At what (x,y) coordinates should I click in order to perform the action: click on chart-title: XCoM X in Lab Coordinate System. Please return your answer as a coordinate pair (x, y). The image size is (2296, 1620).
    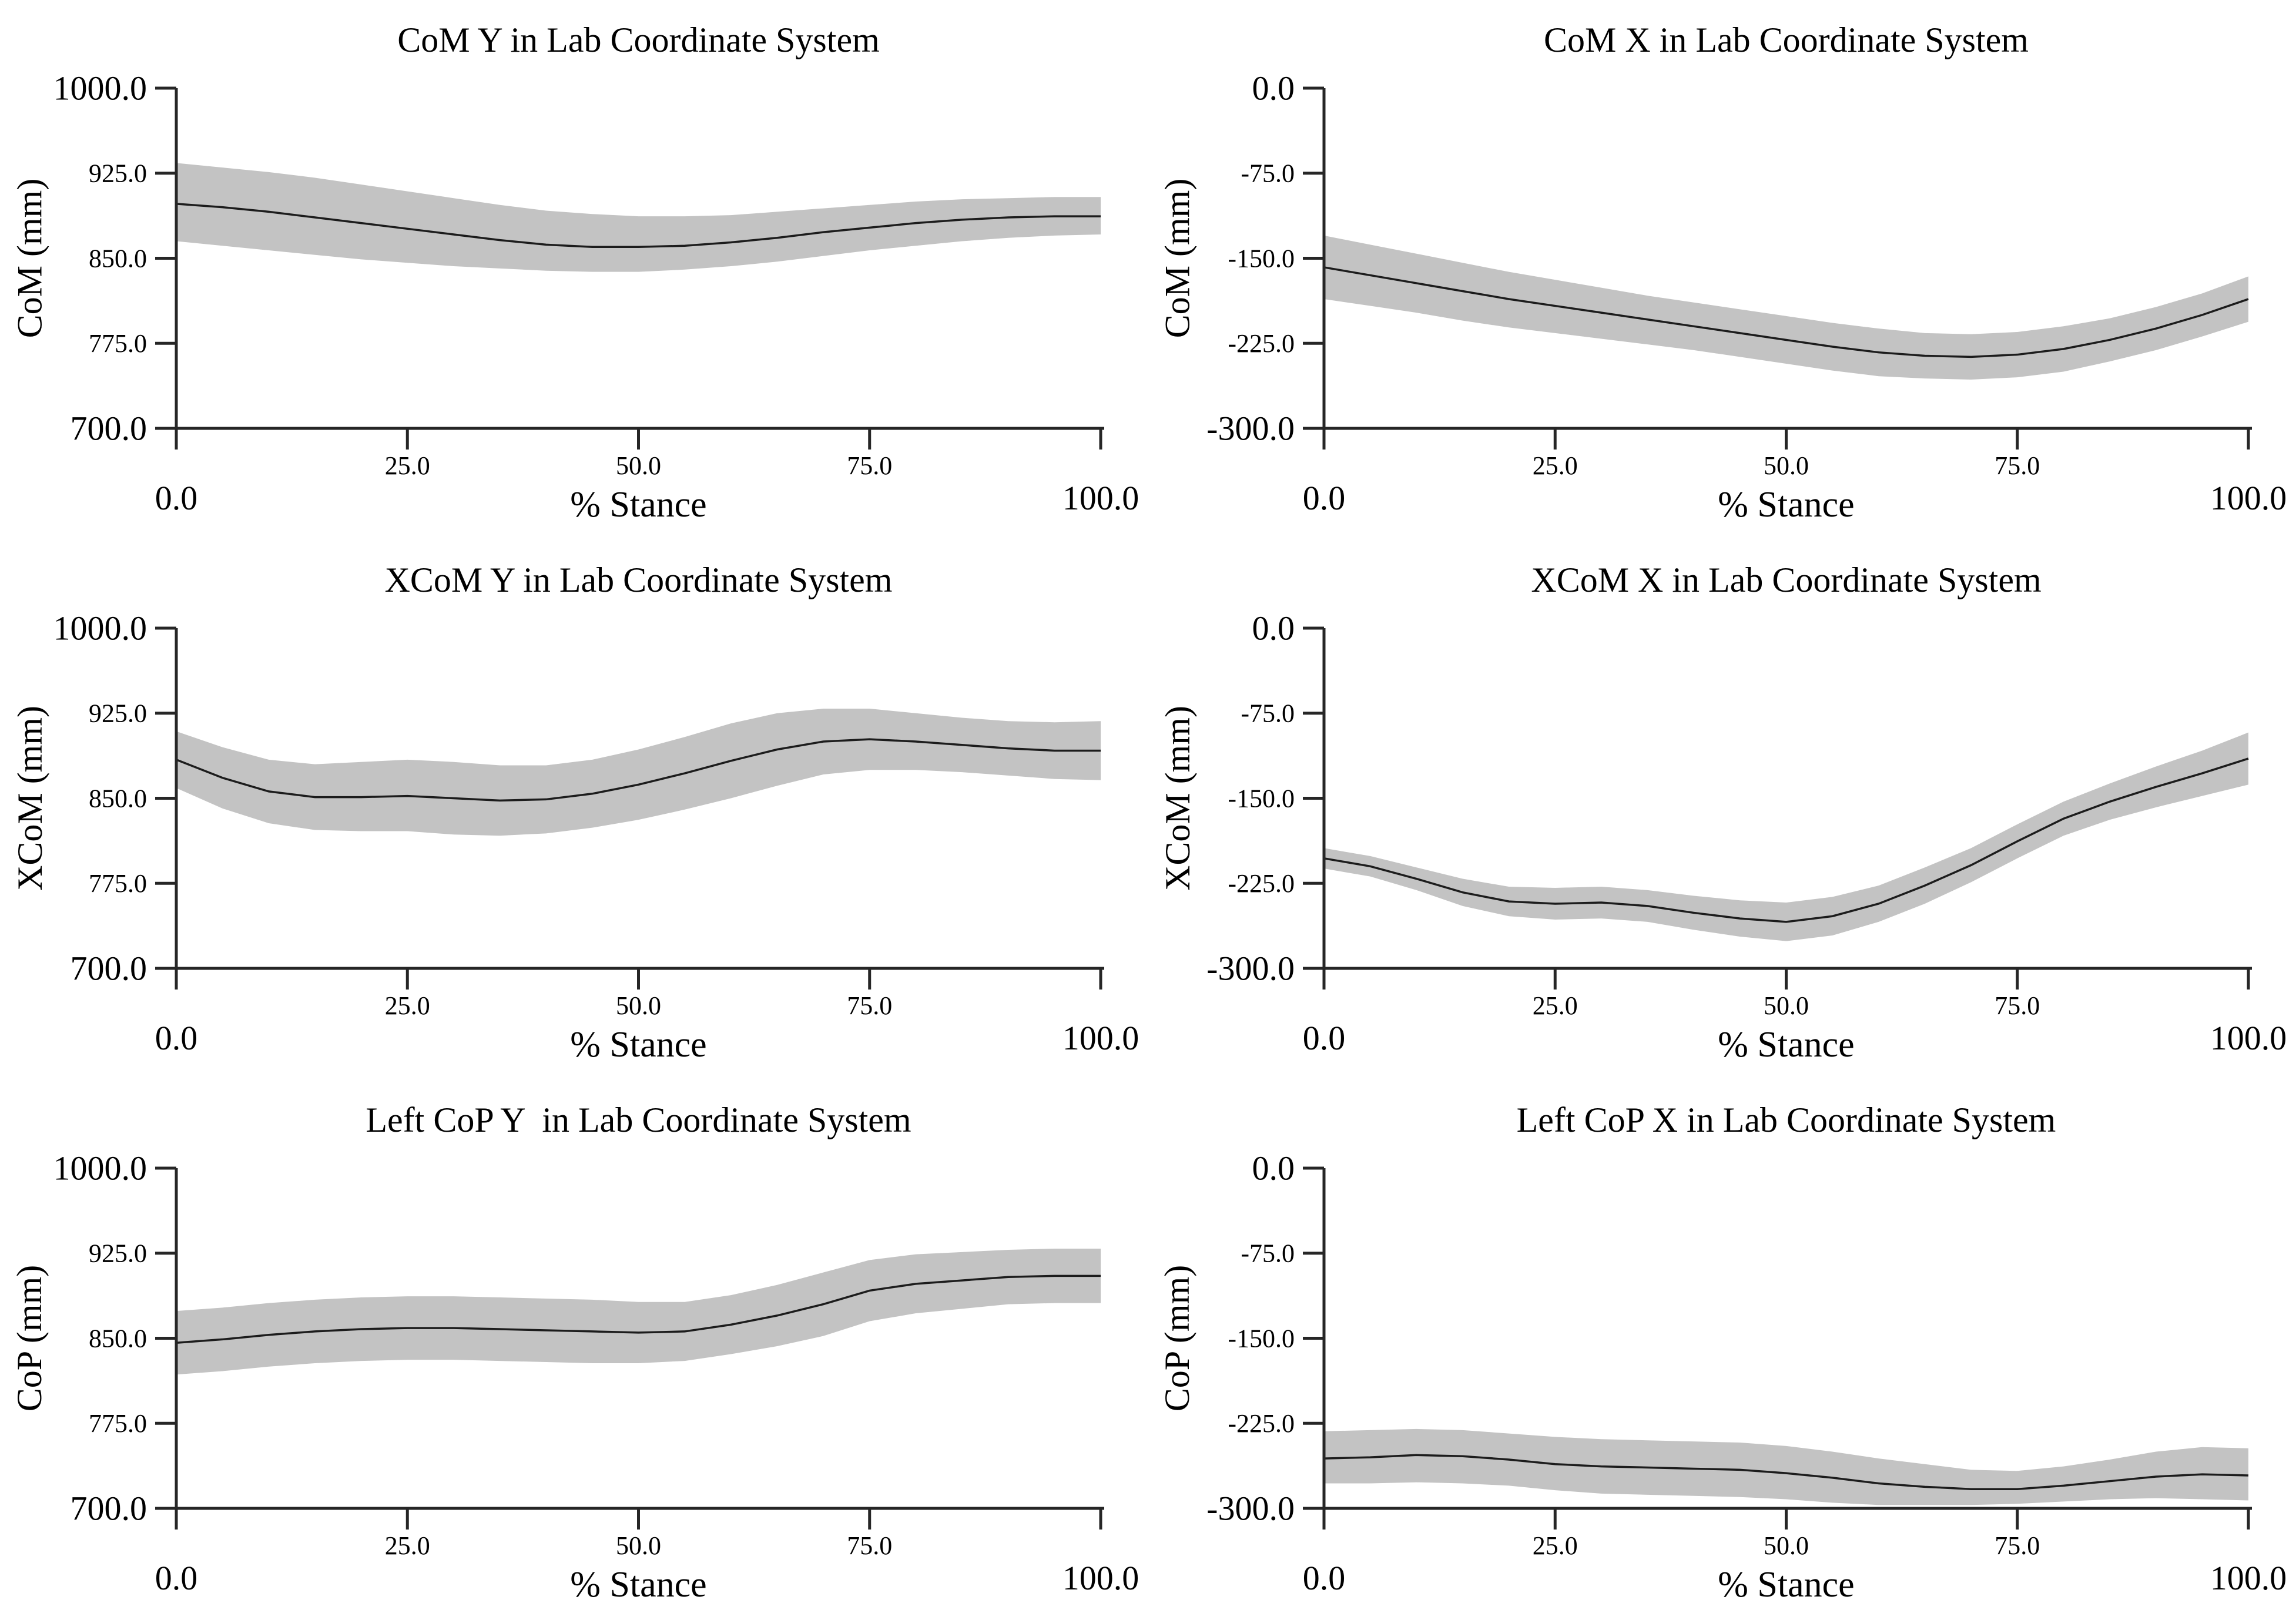
    Looking at the image, I should click on (1787, 580).